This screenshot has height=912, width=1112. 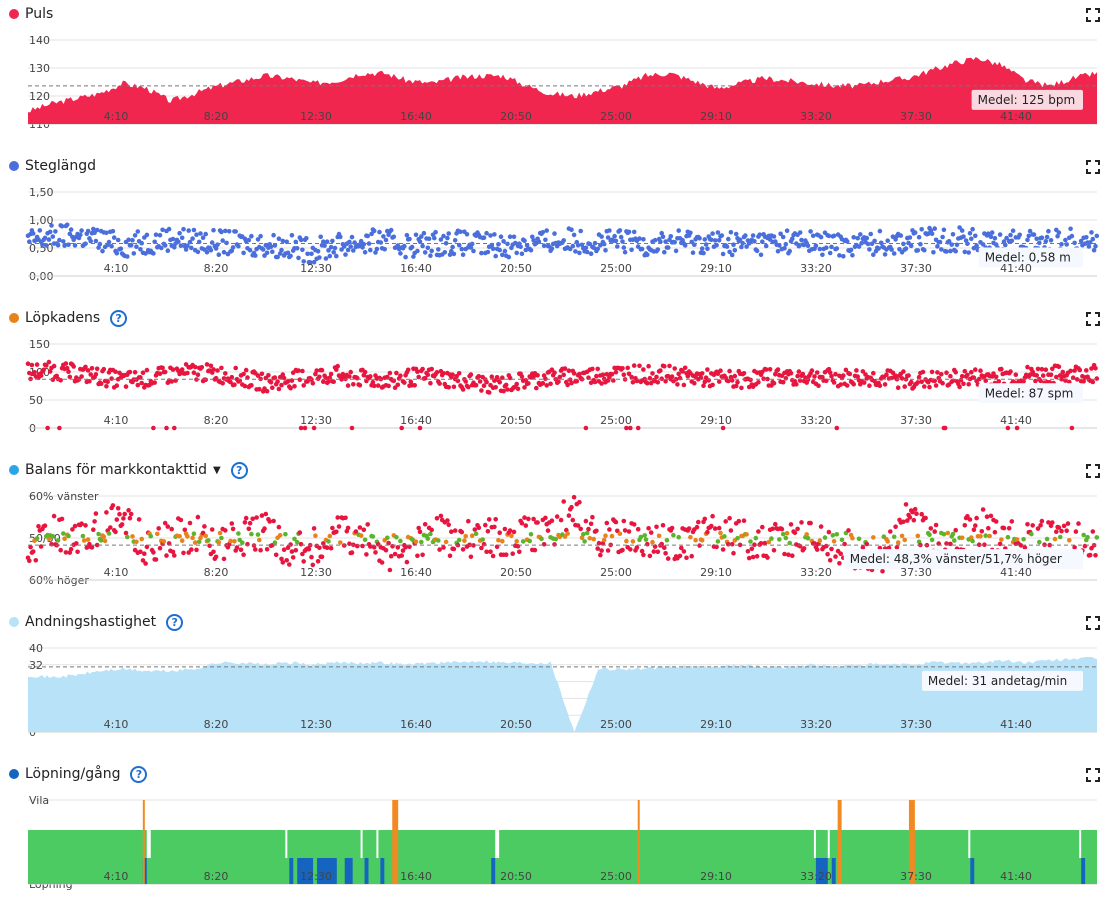 I want to click on lopkadens-title-text: Löpkadens, so click(x=63, y=318).